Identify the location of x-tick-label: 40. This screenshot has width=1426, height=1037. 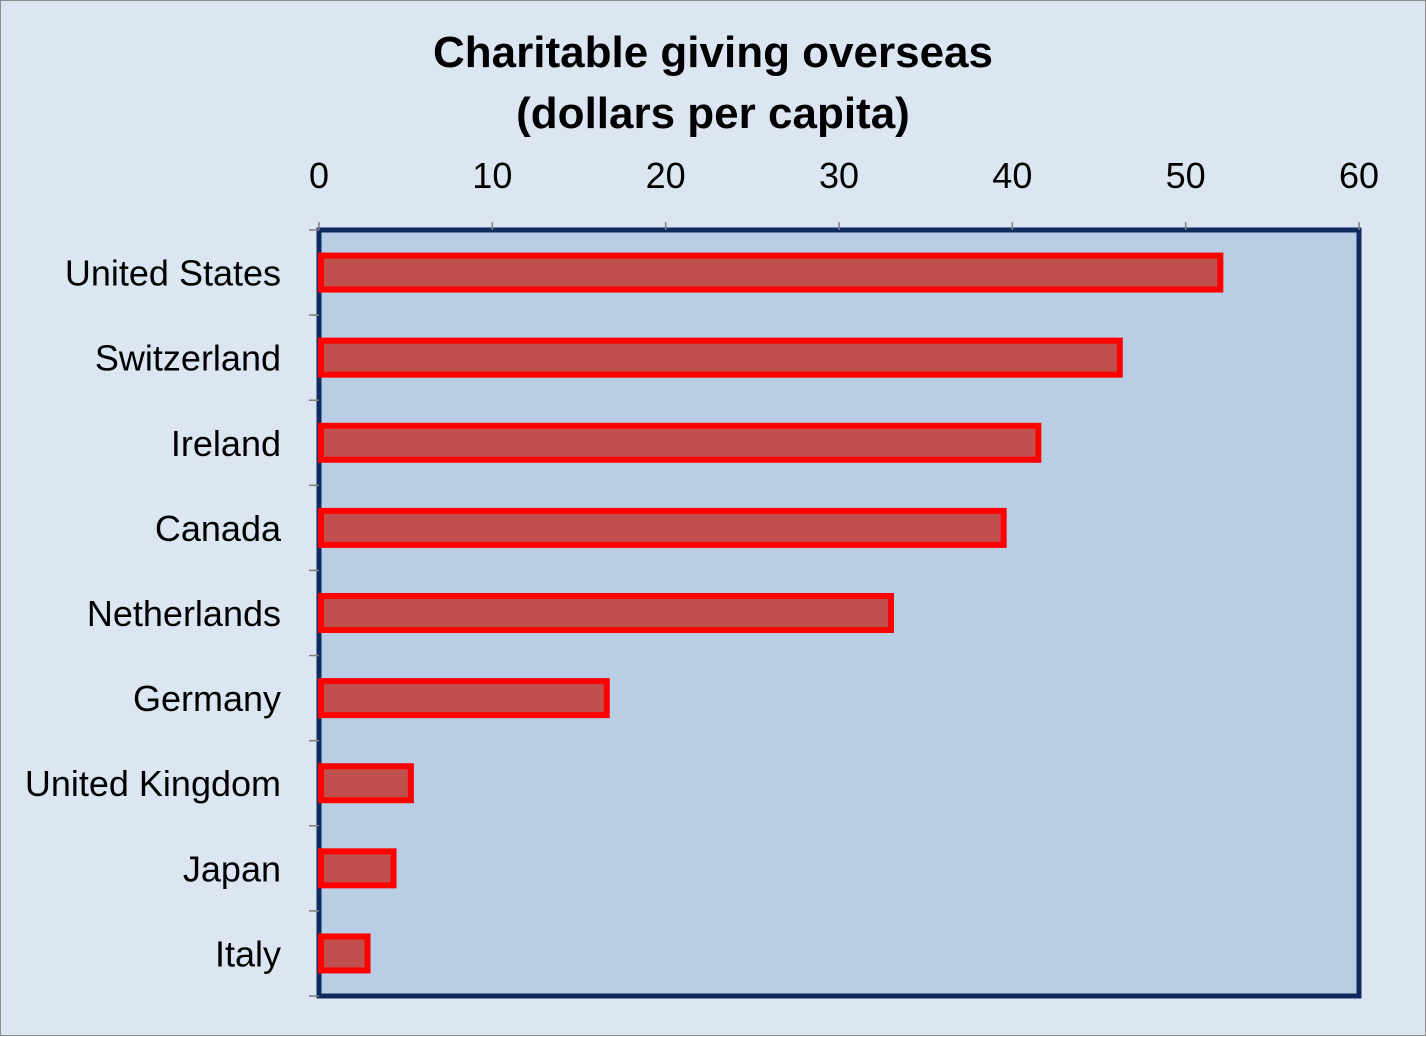
(1012, 175).